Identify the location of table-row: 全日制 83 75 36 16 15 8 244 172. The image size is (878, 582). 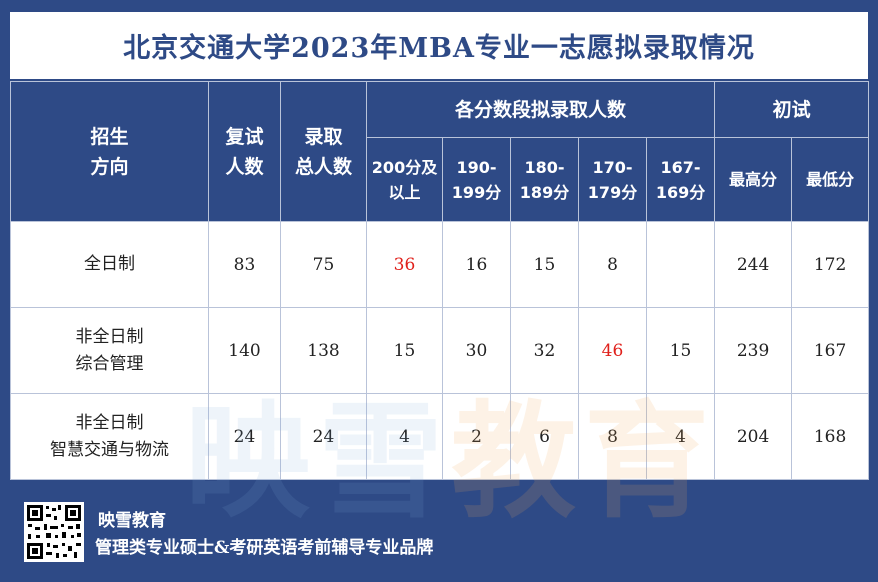
(440, 264).